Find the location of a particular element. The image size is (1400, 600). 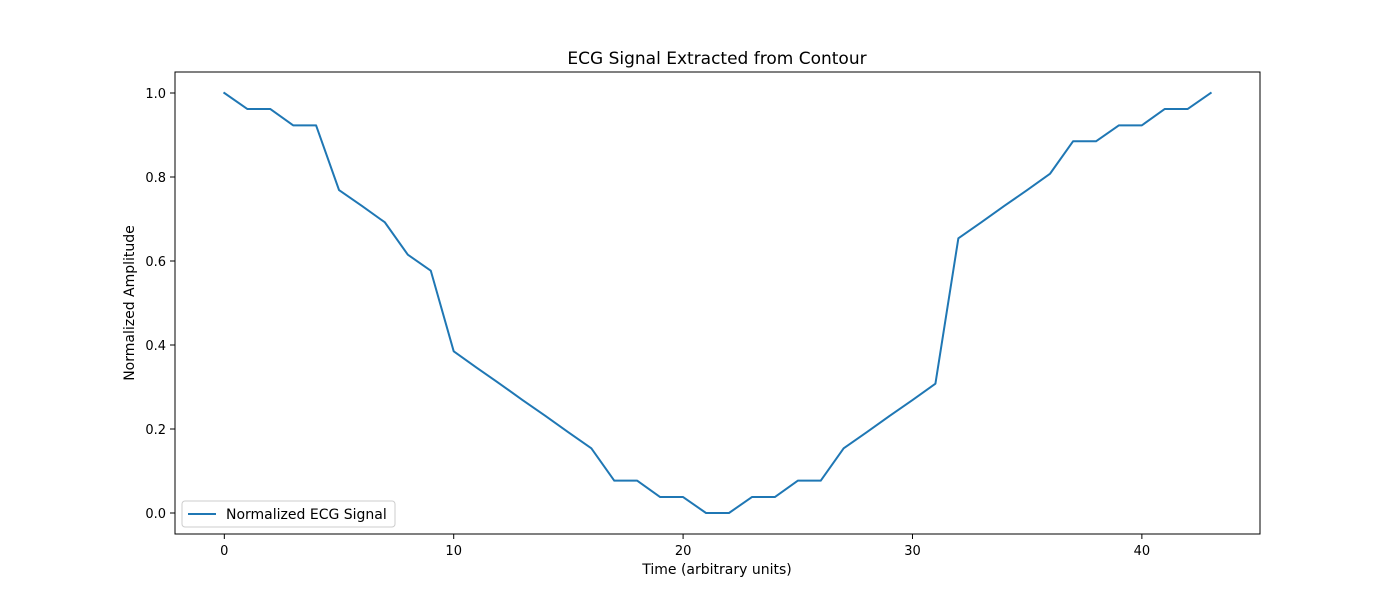

x-tick-label: 20 is located at coordinates (683, 551).